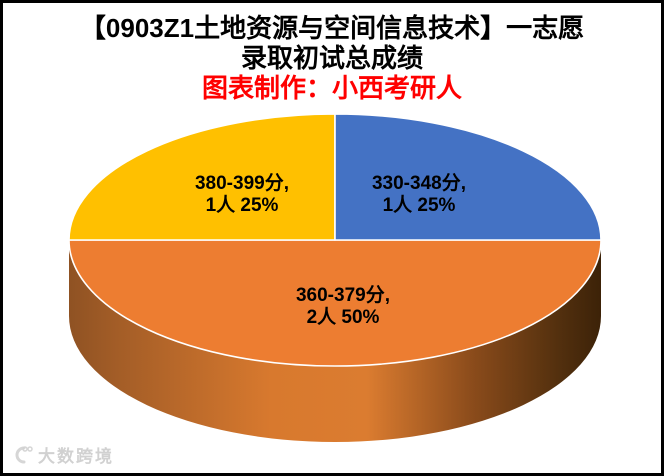 The width and height of the screenshot is (664, 476). Describe the element at coordinates (331, 88) in the screenshot. I see `credit-line: 图表制作：小西考研人` at that location.